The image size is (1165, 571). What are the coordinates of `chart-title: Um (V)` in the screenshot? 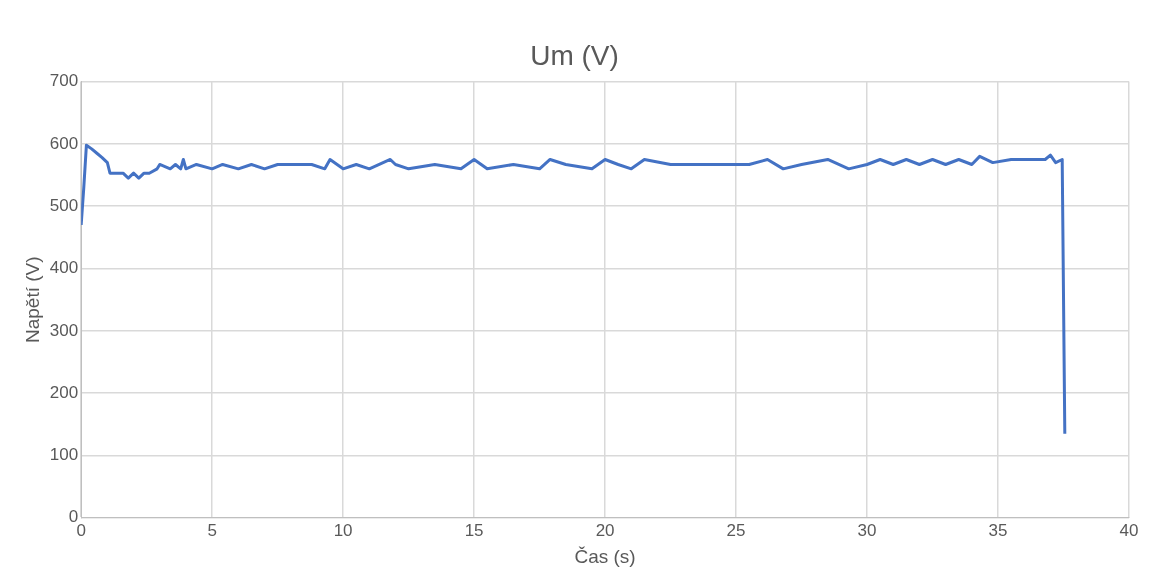 It's located at (574, 55).